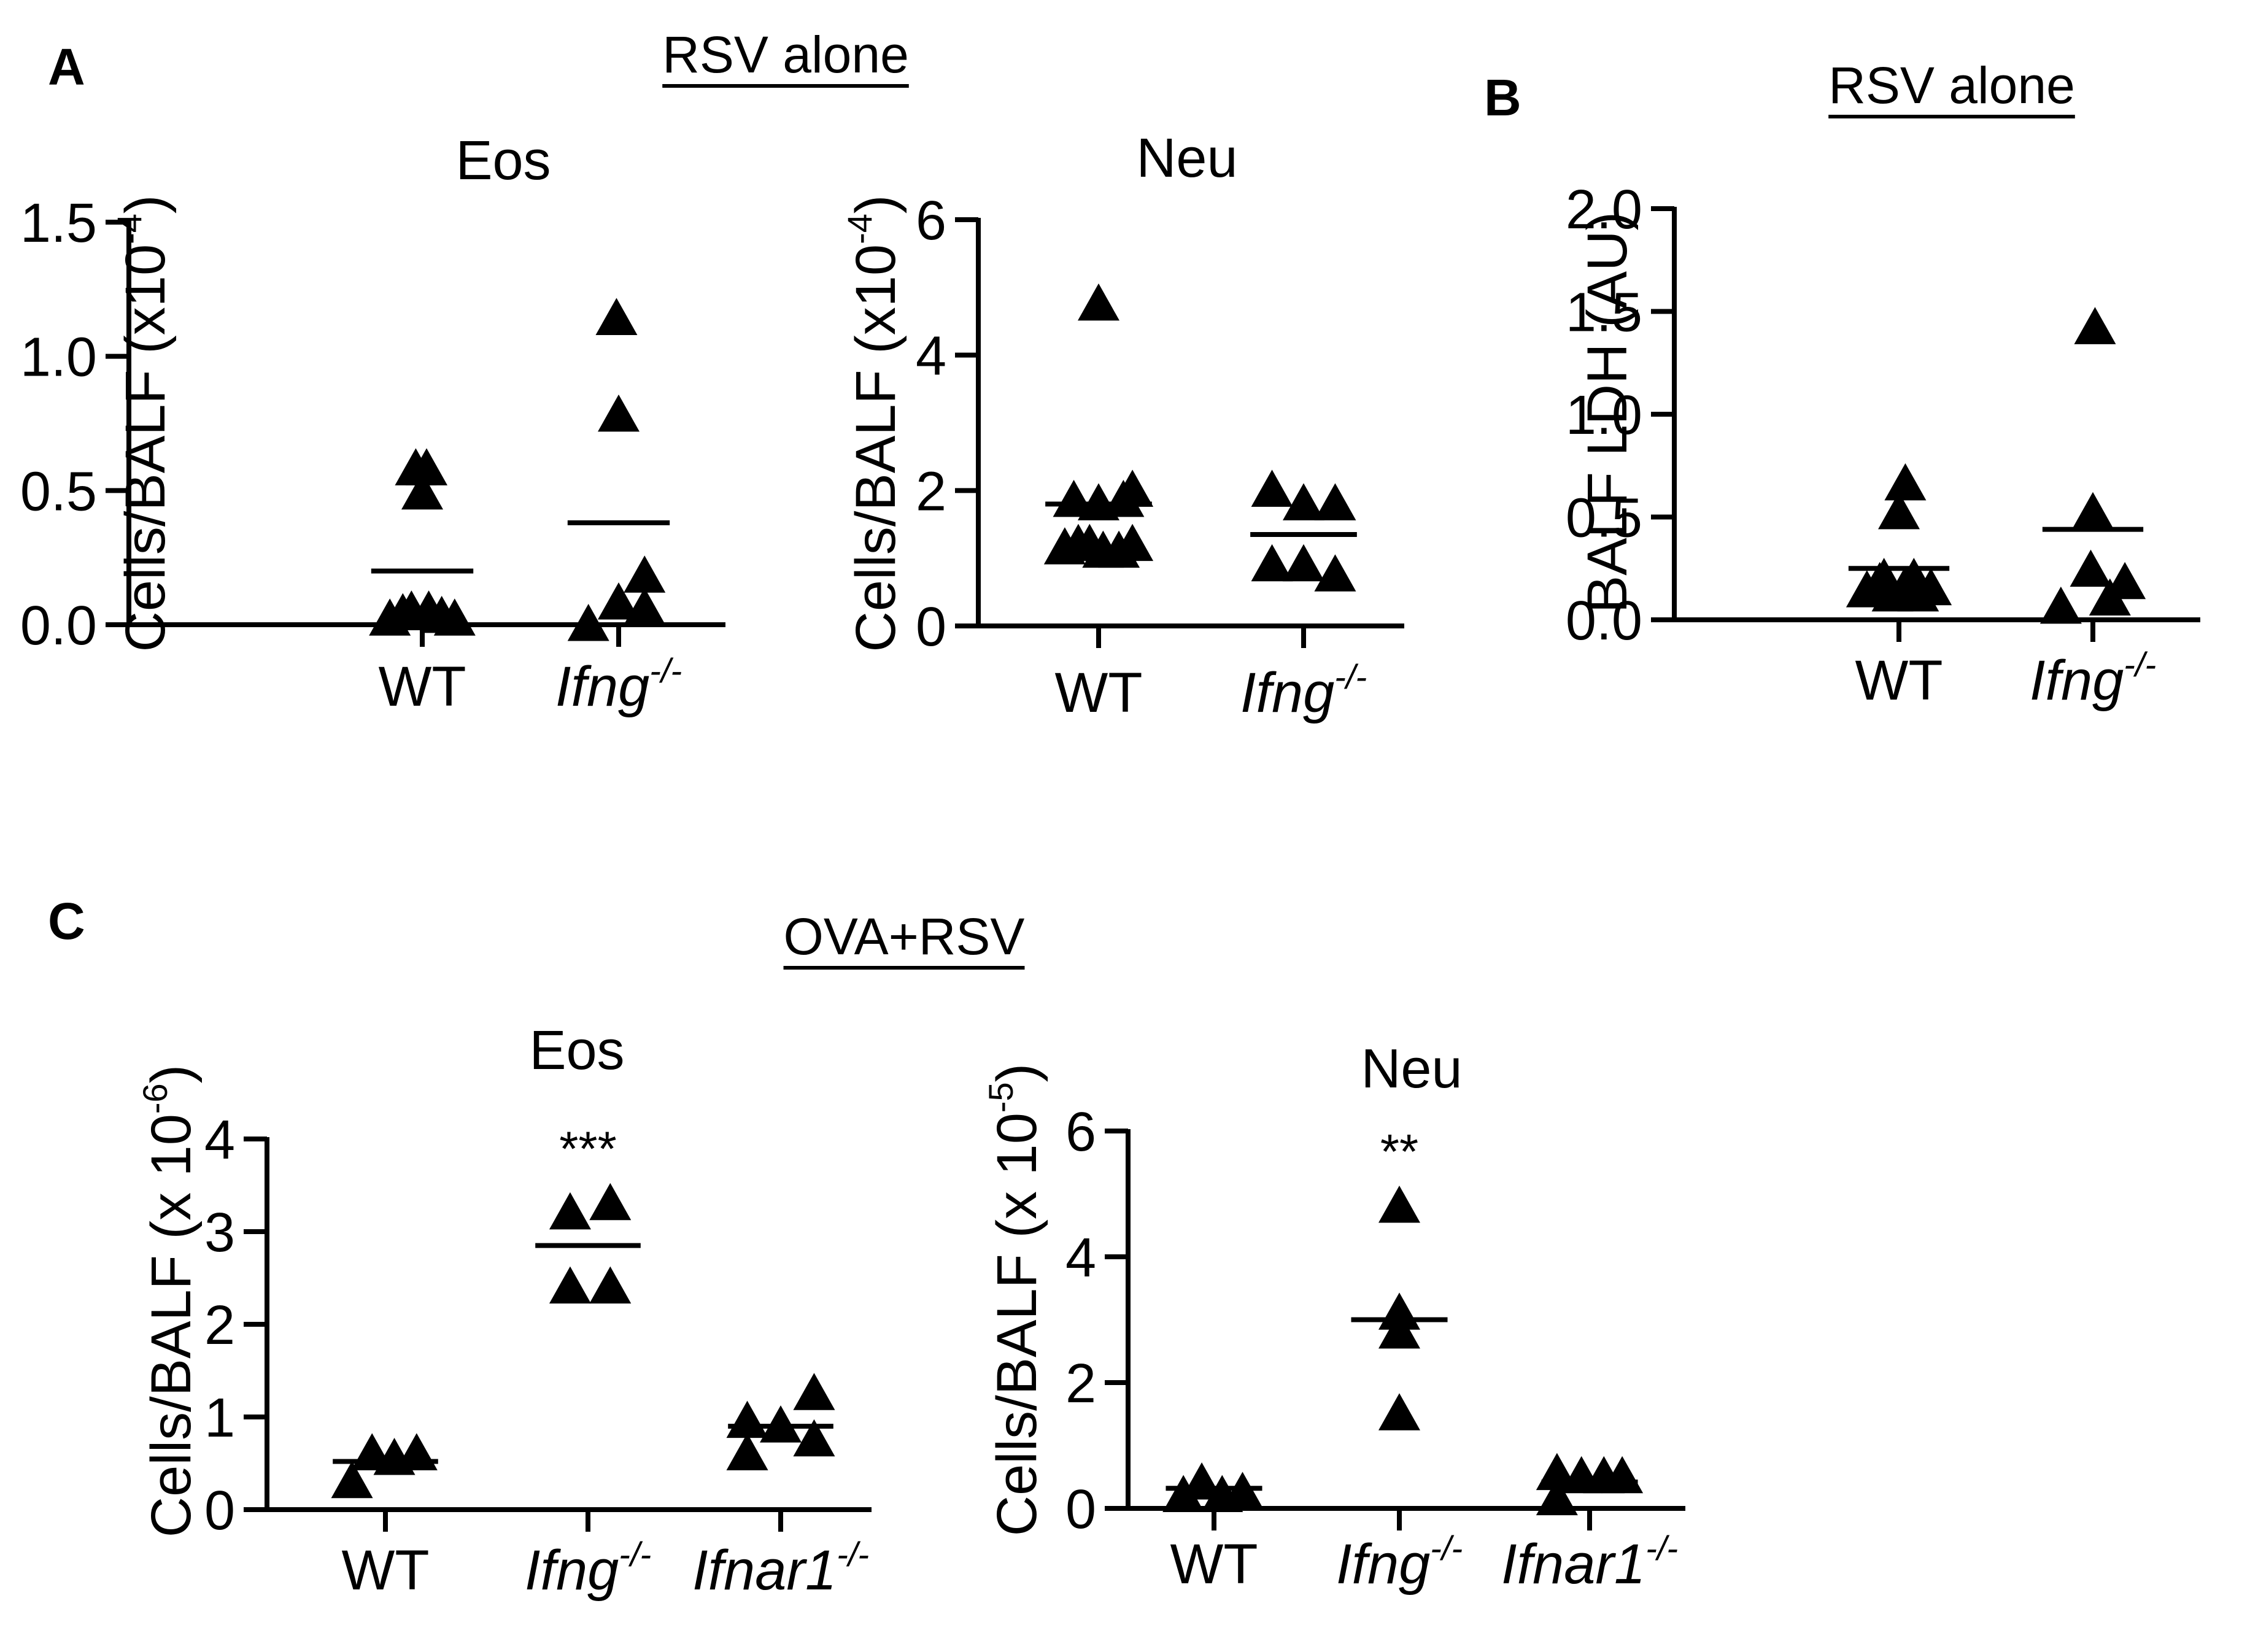  What do you see at coordinates (66, 921) in the screenshot?
I see `panel-letter-c: C` at bounding box center [66, 921].